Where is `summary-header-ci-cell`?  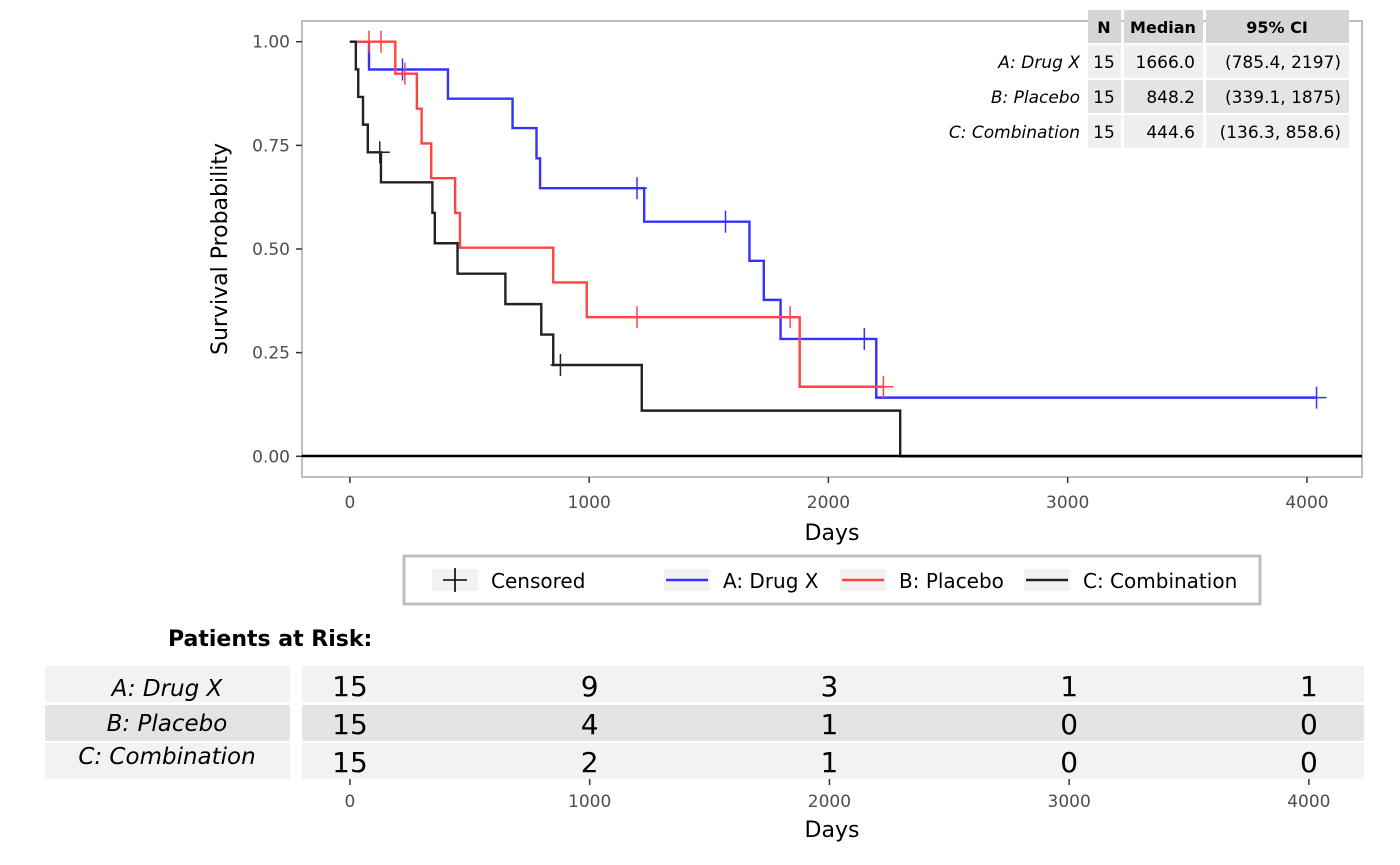
summary-header-ci-cell is located at coordinates (1277, 26).